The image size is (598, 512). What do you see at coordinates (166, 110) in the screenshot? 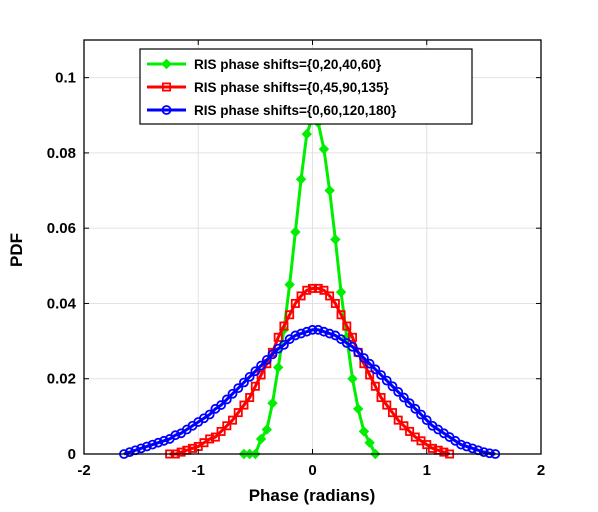
I see `legend-marker` at bounding box center [166, 110].